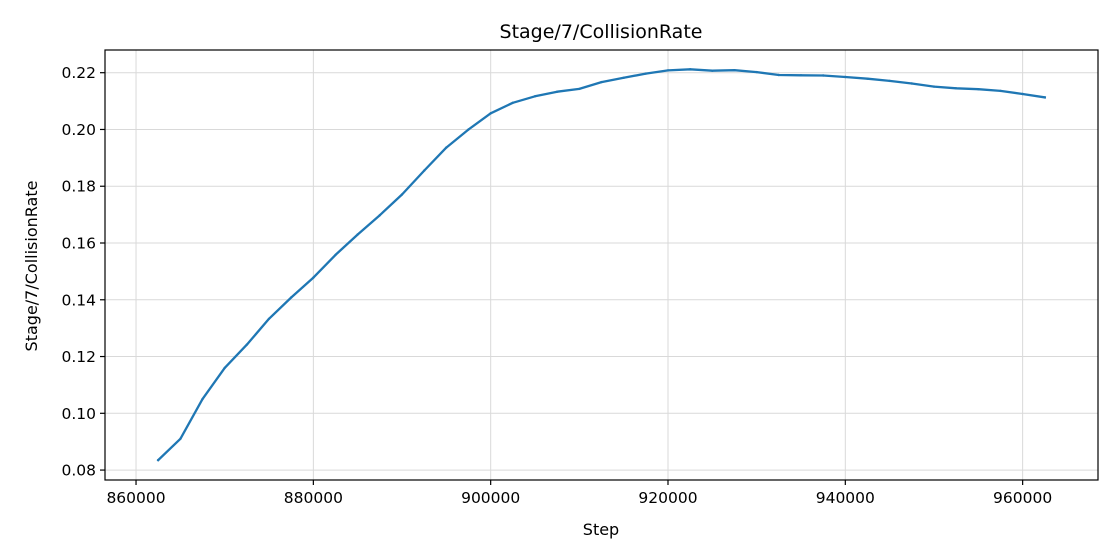 The height and width of the screenshot is (560, 1120). I want to click on y-tick-label: 0.10, so click(78, 414).